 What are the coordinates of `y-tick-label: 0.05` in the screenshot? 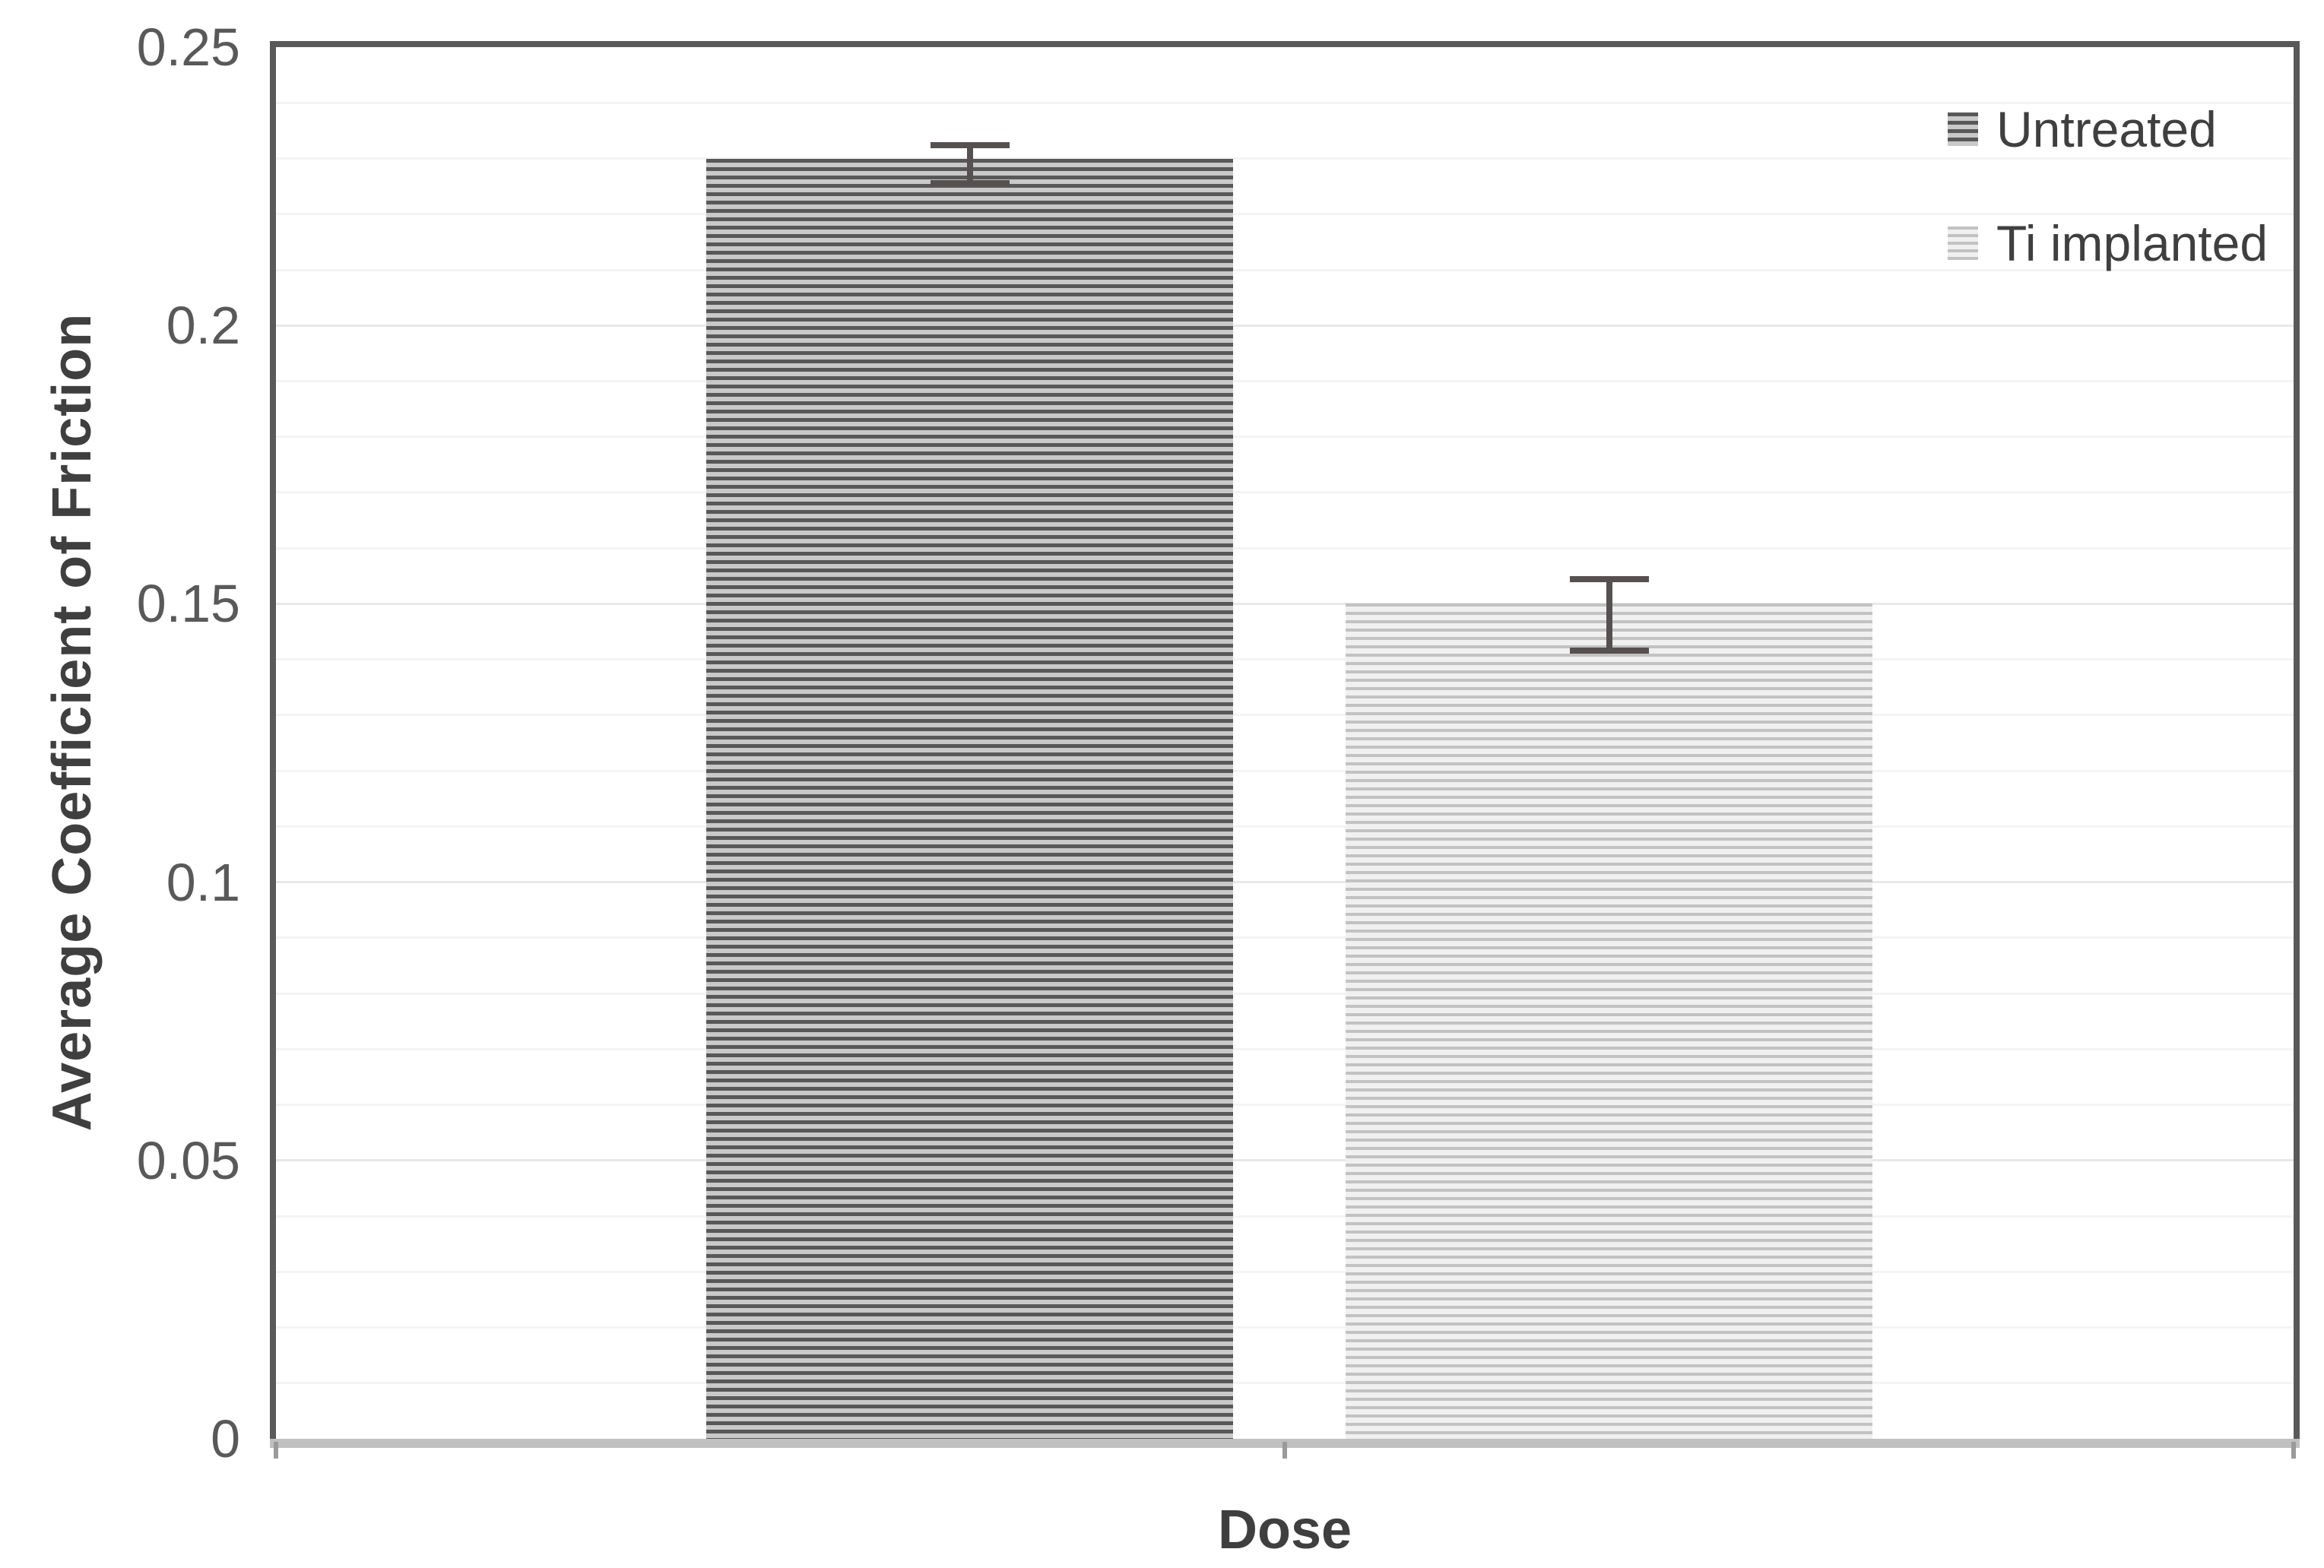 It's located at (188, 1160).